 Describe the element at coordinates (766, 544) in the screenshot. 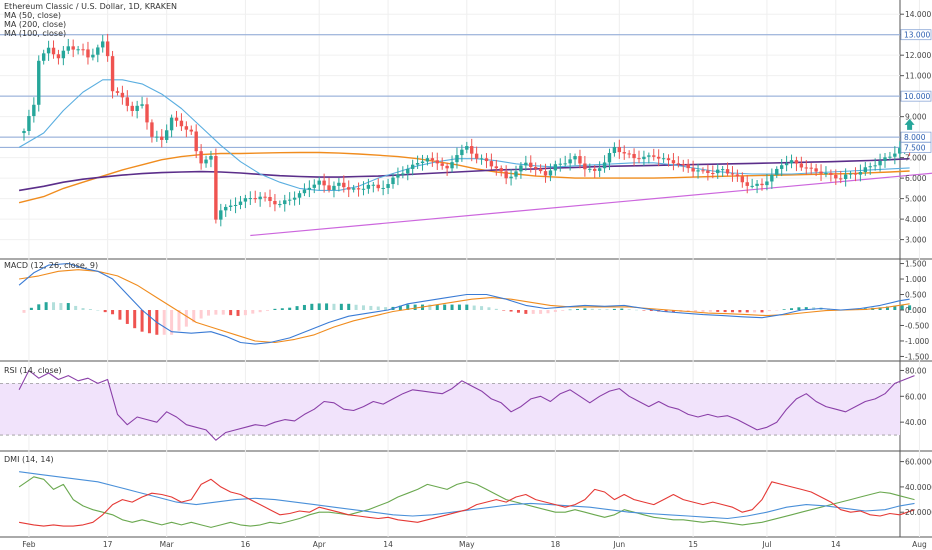

I see `x-tick-label: Jul` at that location.